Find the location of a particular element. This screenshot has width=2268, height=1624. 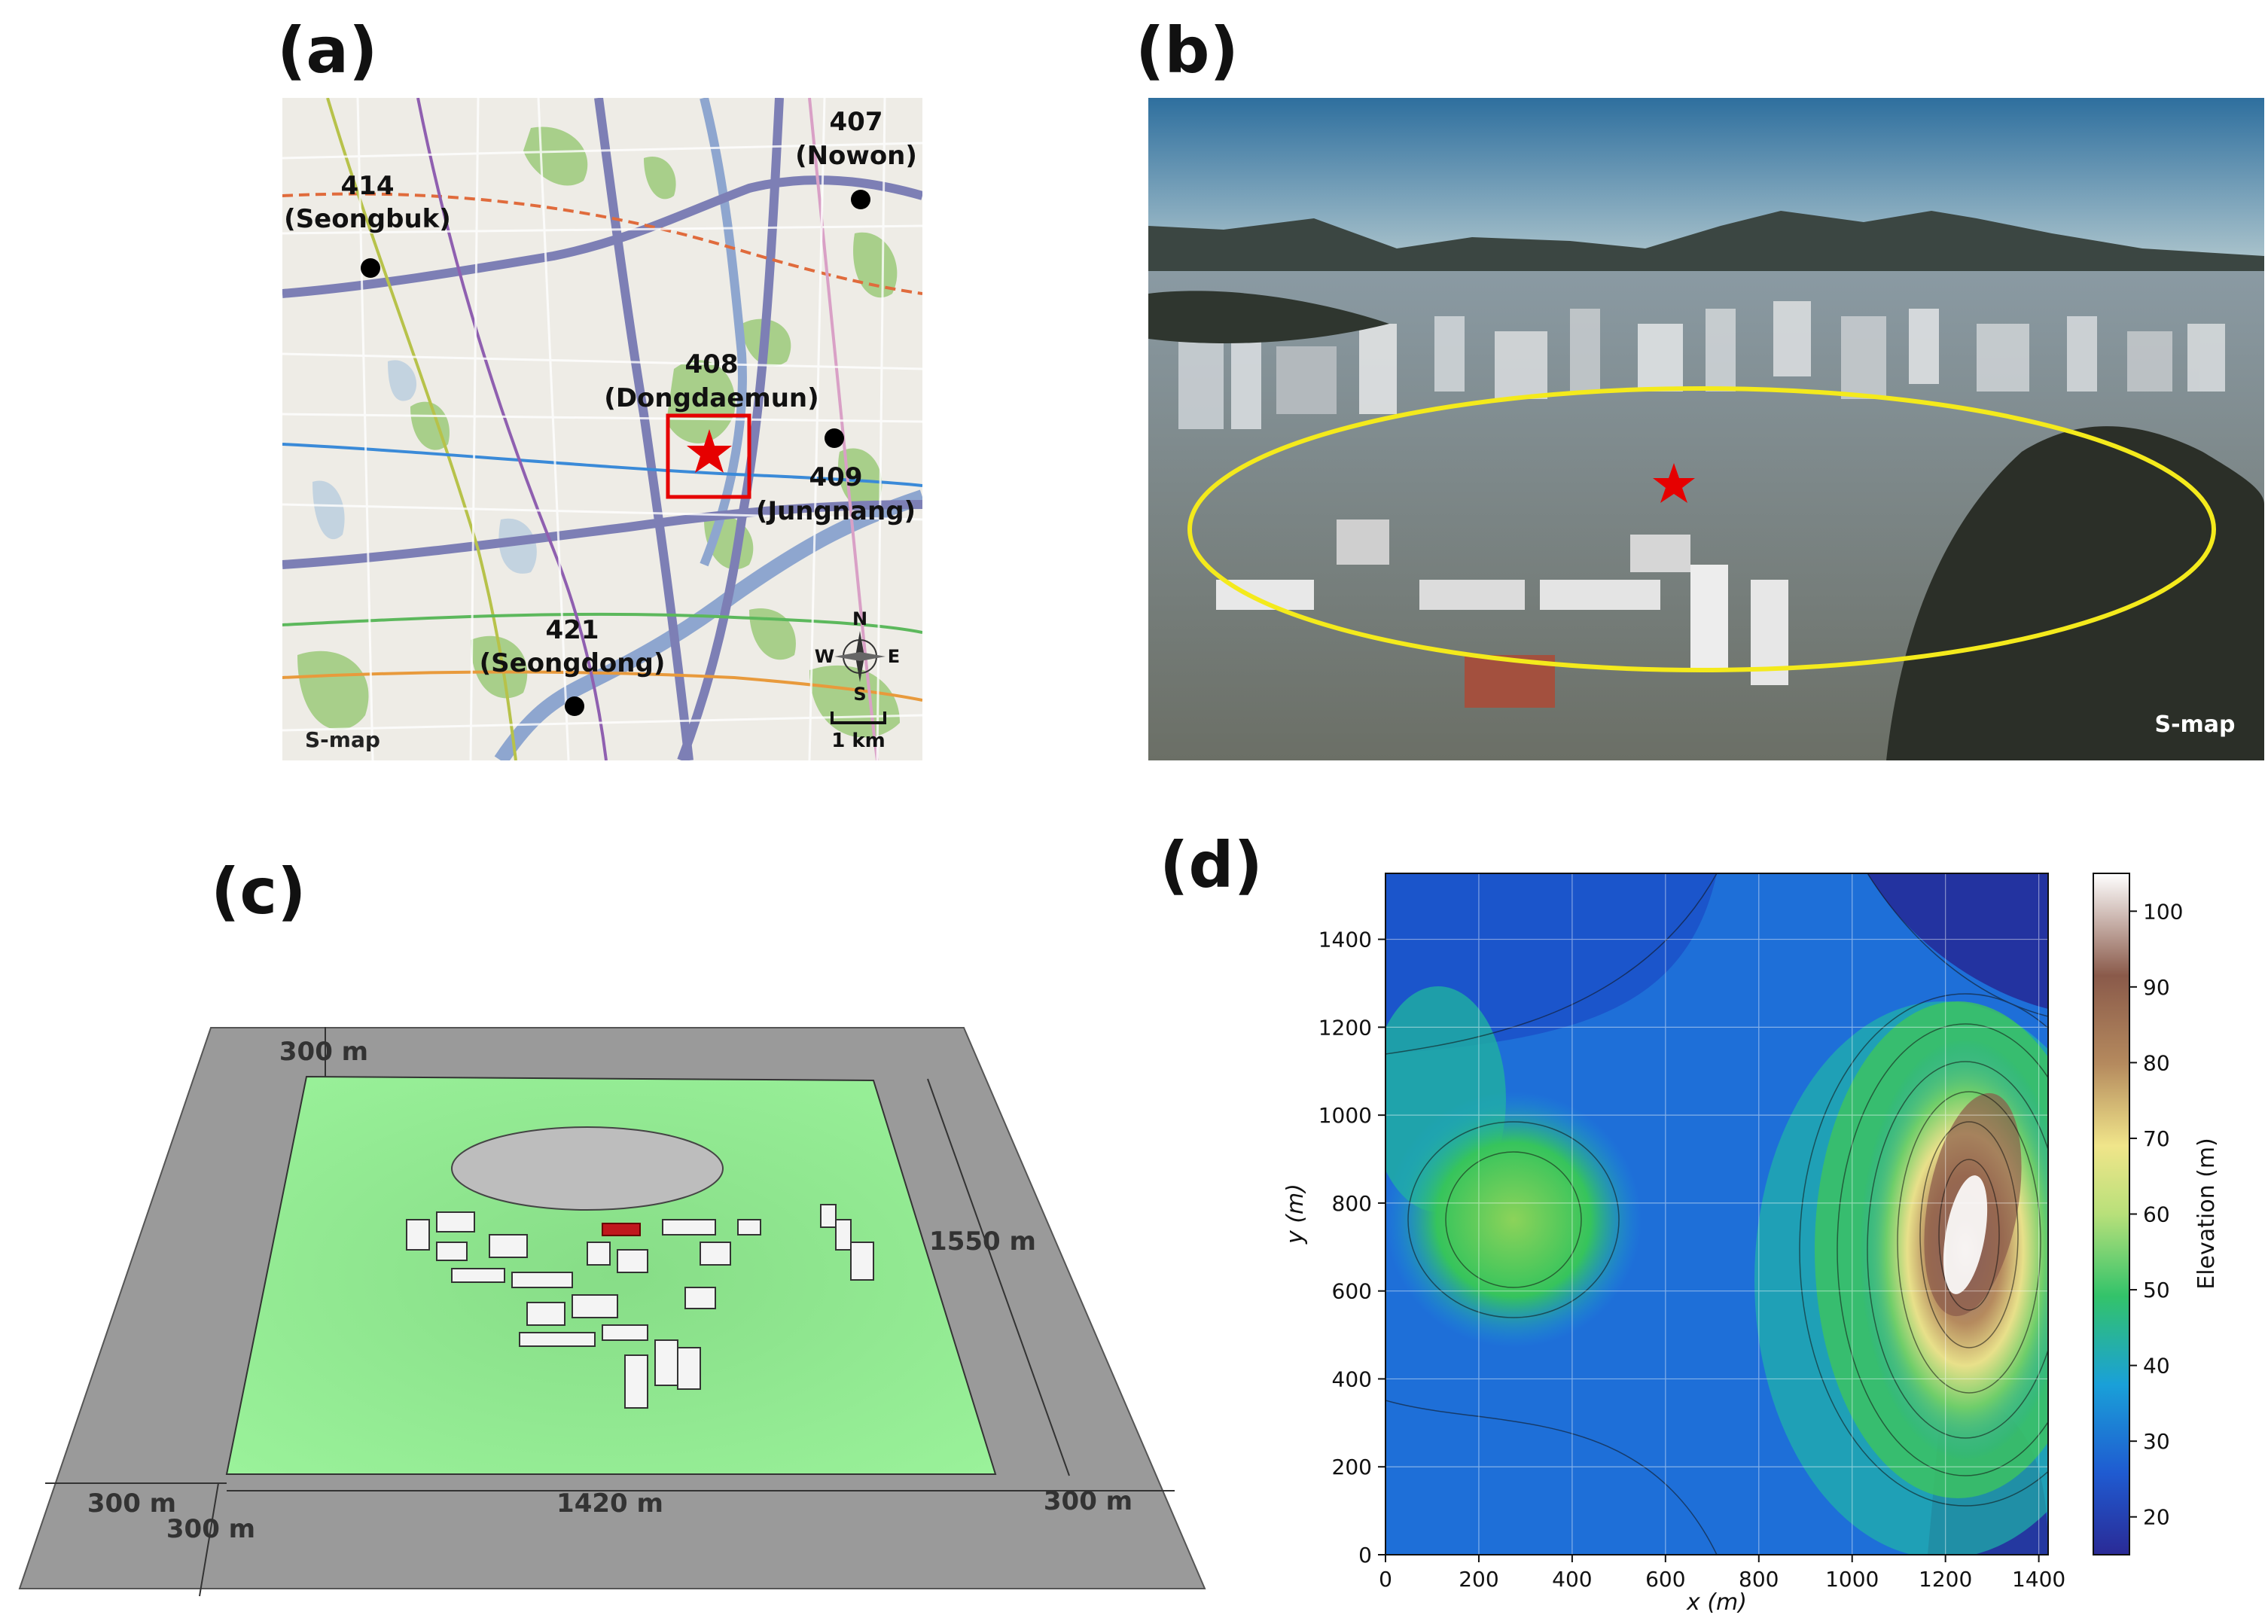

forested-hill is located at coordinates (2075, 593).